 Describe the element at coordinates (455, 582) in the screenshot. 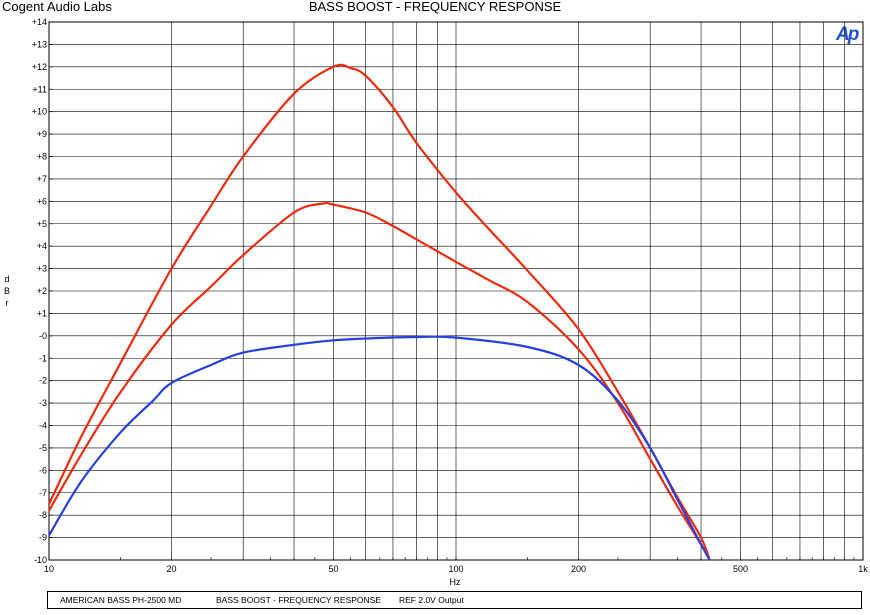

I see `x-axis-label: Hz` at that location.